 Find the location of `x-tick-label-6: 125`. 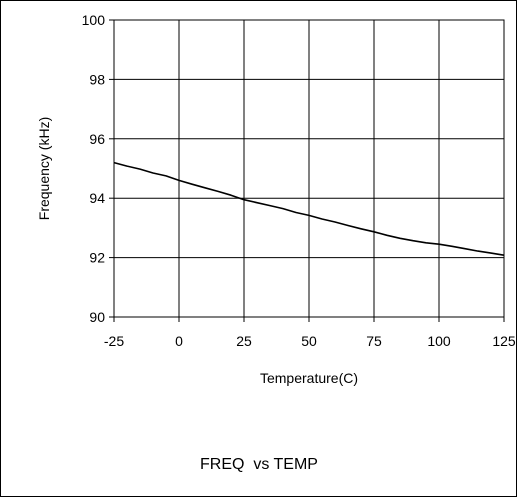

x-tick-label-6: 125 is located at coordinates (504, 341).